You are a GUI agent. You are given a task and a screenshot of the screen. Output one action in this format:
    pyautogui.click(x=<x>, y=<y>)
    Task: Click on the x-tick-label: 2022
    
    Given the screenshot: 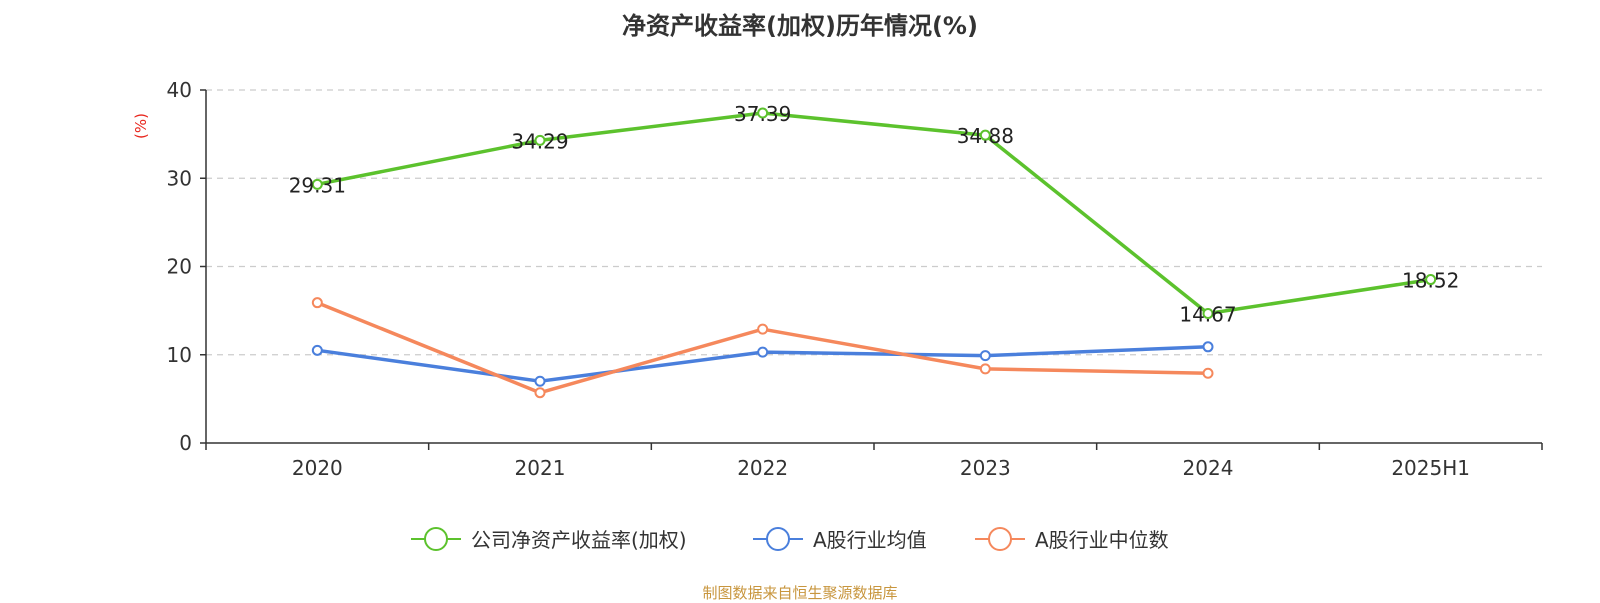 What is the action you would take?
    pyautogui.click(x=762, y=468)
    